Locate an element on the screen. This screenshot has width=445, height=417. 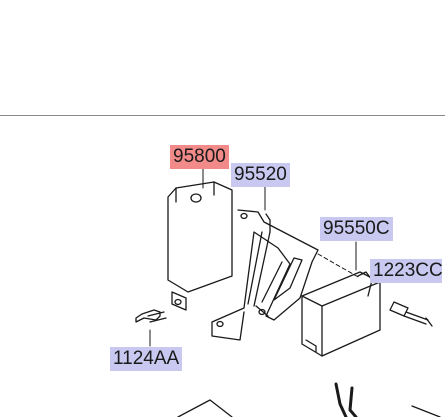
part-label-1223CC: 1223CC is located at coordinates (406, 271).